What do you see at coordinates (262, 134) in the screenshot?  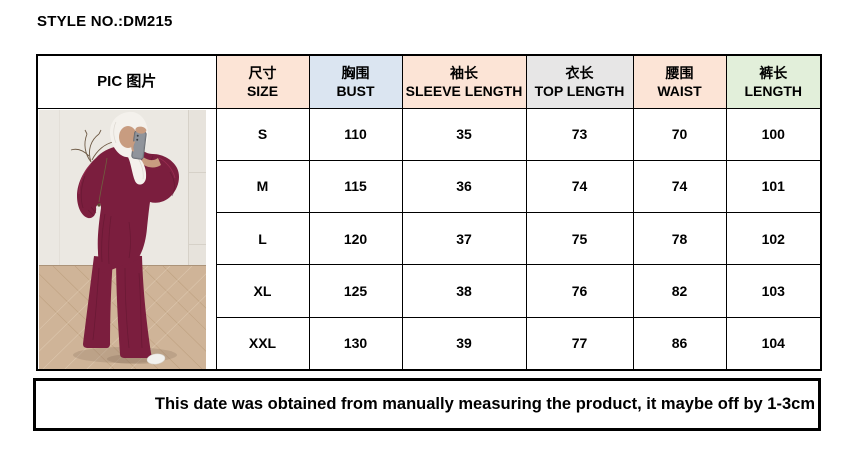 I see `size-cell: S` at bounding box center [262, 134].